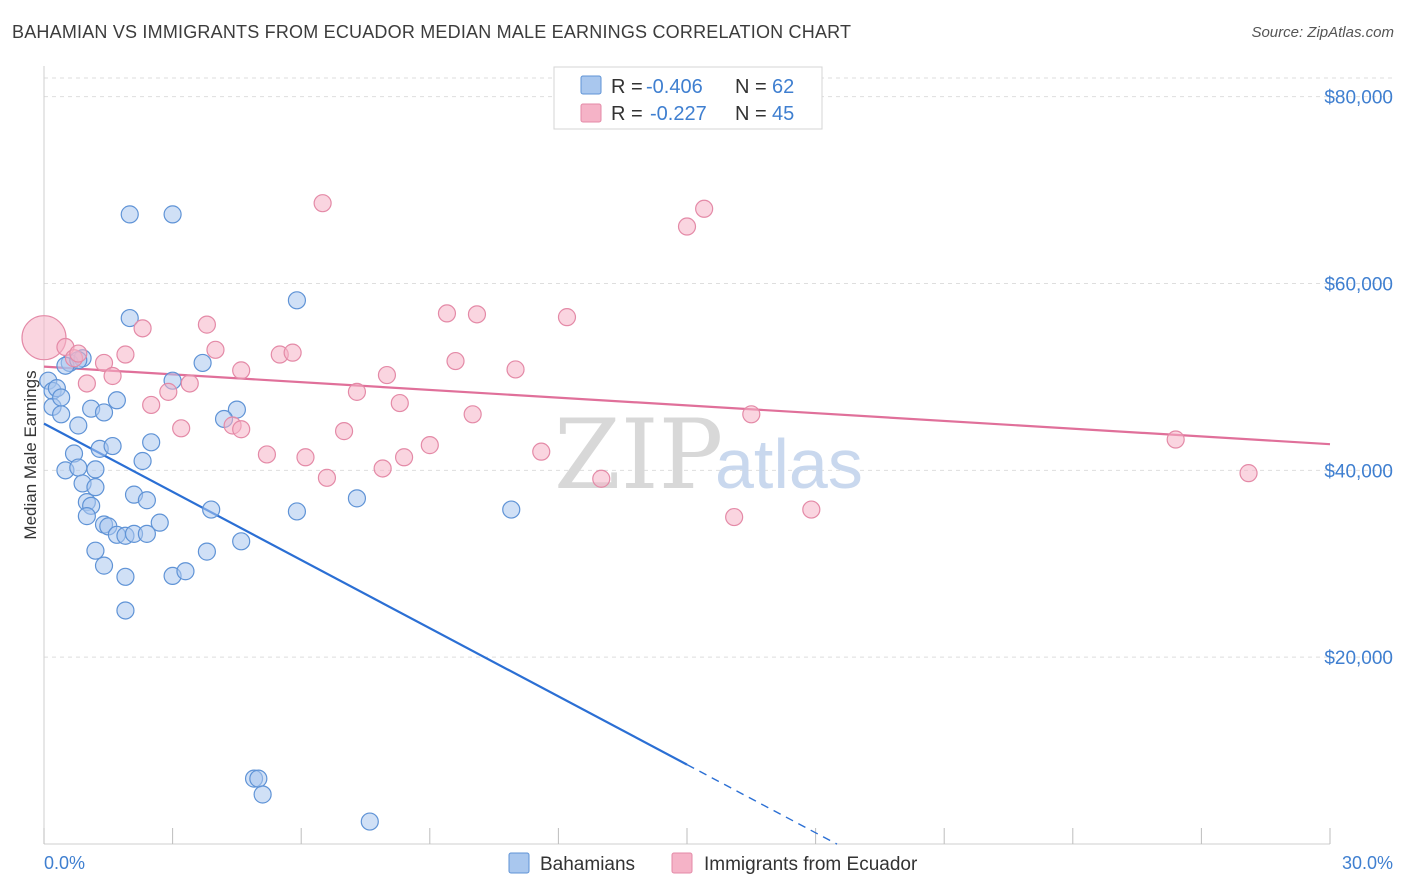 This screenshot has height=892, width=1406. Describe the element at coordinates (811, 864) in the screenshot. I see `bottom-legend-label-ecuador: Immigrants from Ecuador` at that location.